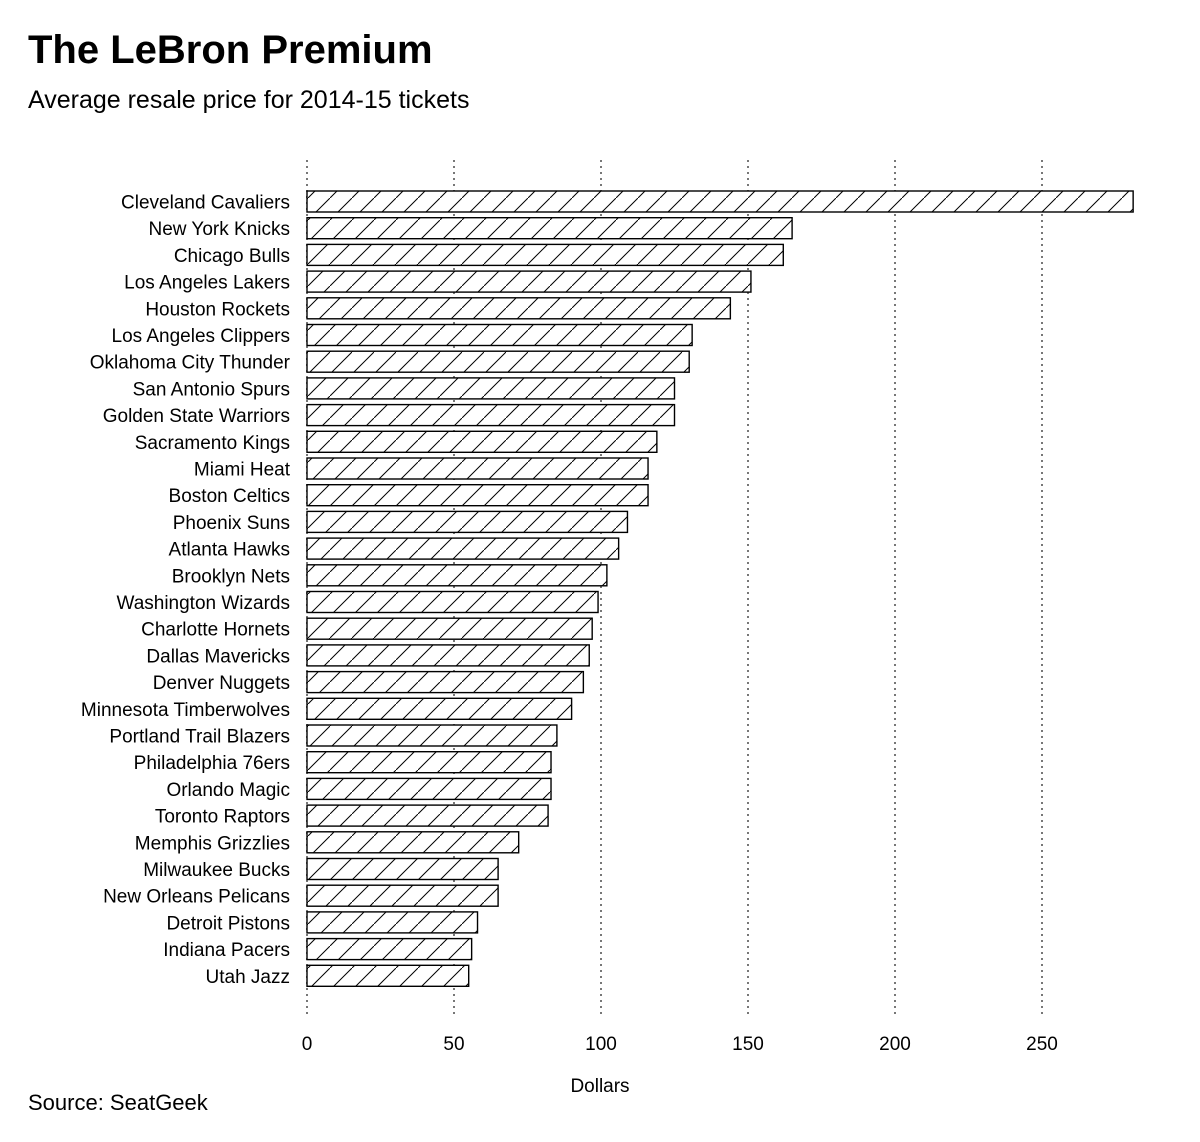  Describe the element at coordinates (196, 416) in the screenshot. I see `category-label: Golden State Warriors` at that location.